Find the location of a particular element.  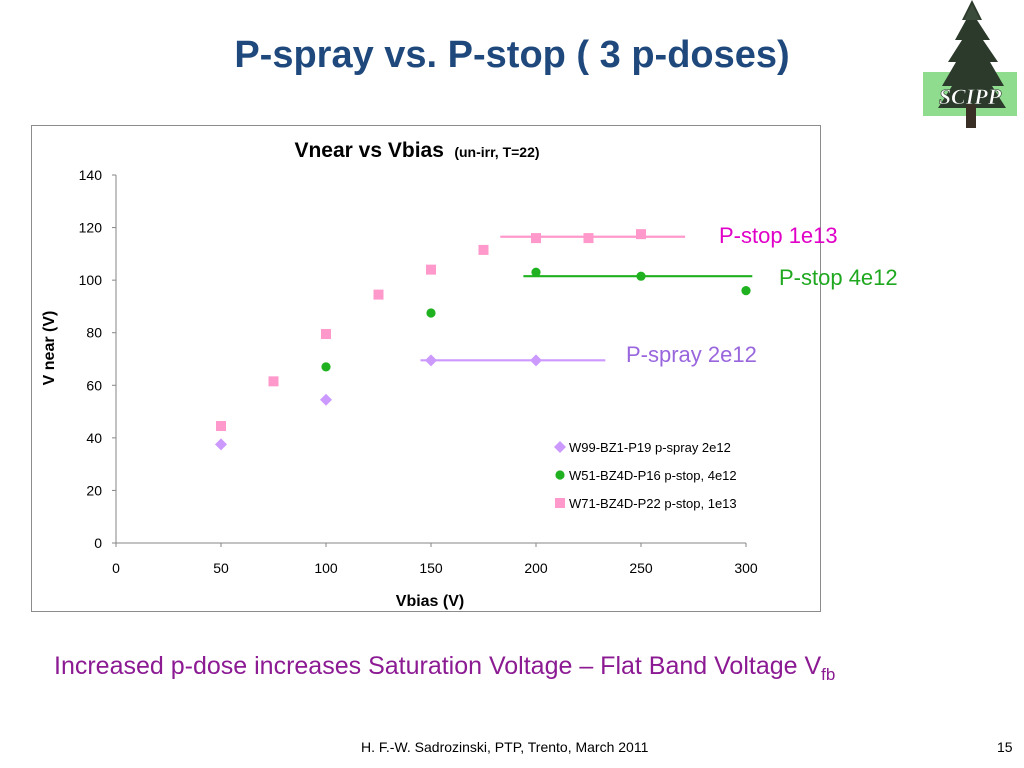

slide-title: P-spray vs. P-stop ( 3 p-doses) is located at coordinates (512, 55).